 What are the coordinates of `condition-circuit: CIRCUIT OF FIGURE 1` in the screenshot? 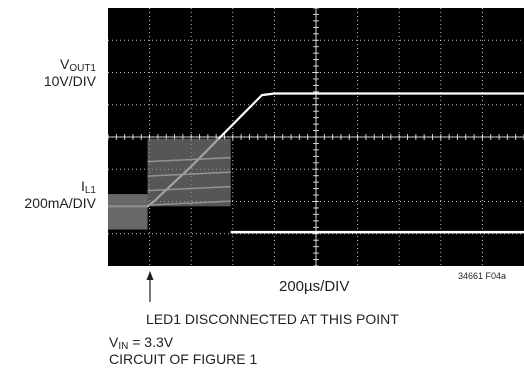 It's located at (183, 359).